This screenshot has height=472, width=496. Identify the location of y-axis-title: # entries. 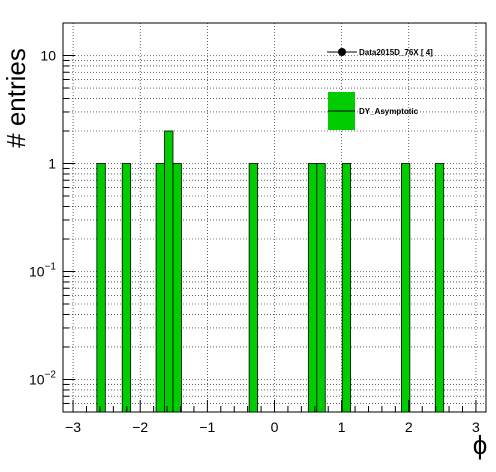
(16, 98).